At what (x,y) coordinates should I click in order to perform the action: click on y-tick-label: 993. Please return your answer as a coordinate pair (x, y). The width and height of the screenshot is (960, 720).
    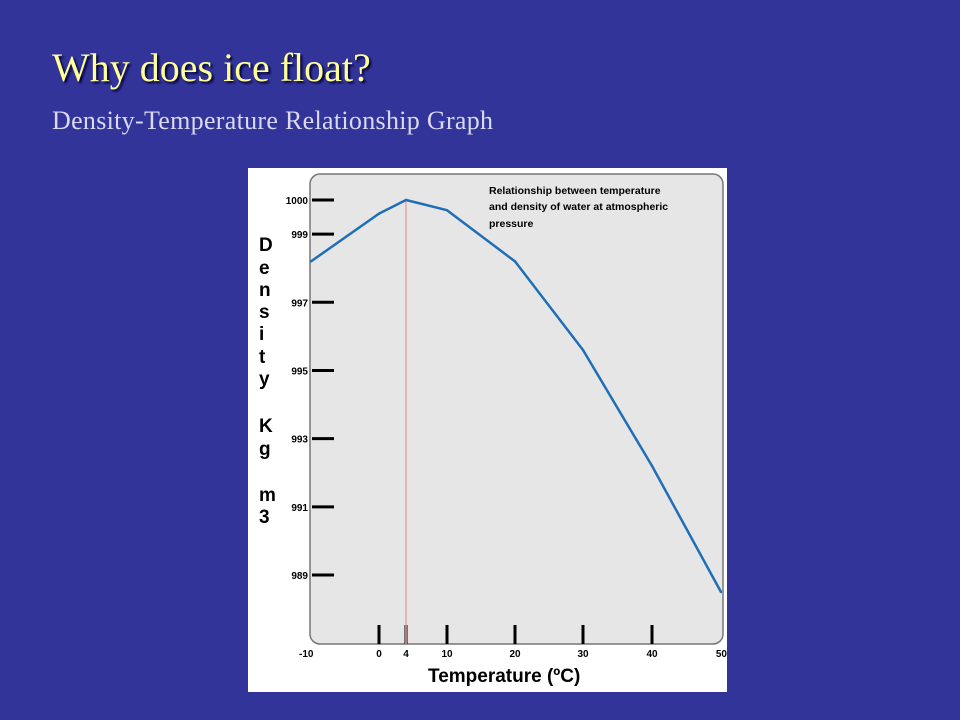
    Looking at the image, I should click on (299, 440).